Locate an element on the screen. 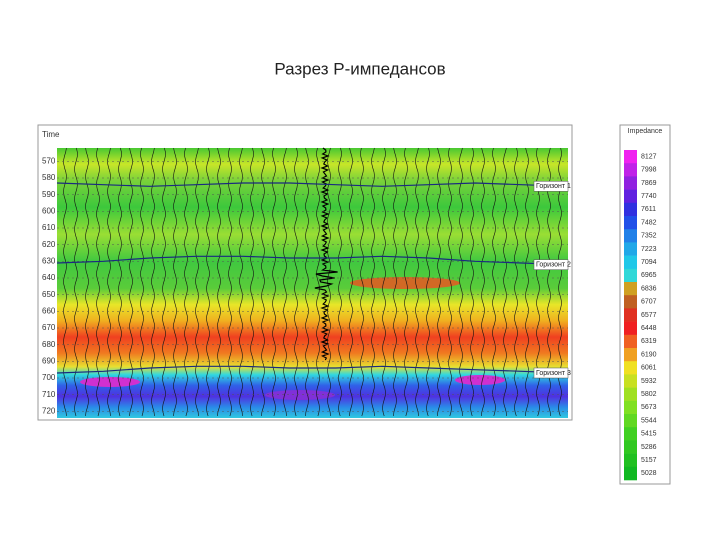 The image size is (720, 540). y-tick-label: 600 is located at coordinates (49, 210).